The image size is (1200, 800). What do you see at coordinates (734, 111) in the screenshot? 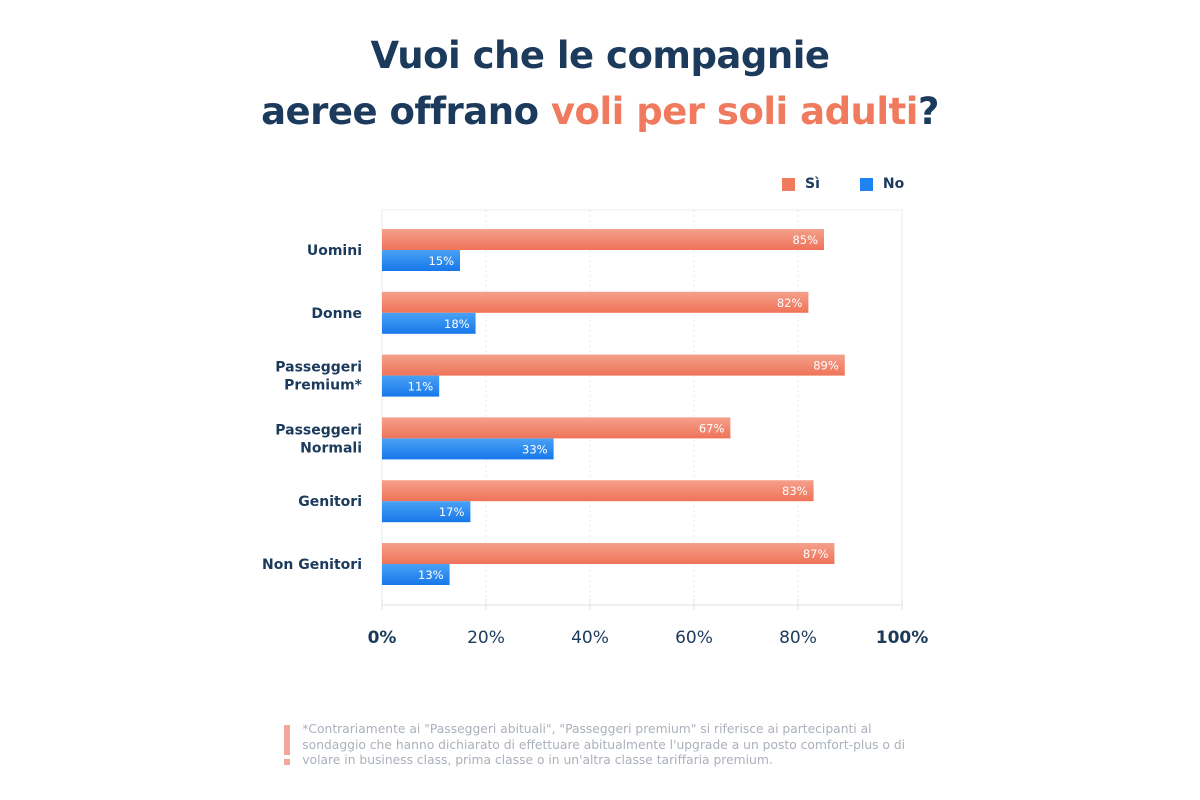
I see `title-highlight: voli per soli adulti` at bounding box center [734, 111].